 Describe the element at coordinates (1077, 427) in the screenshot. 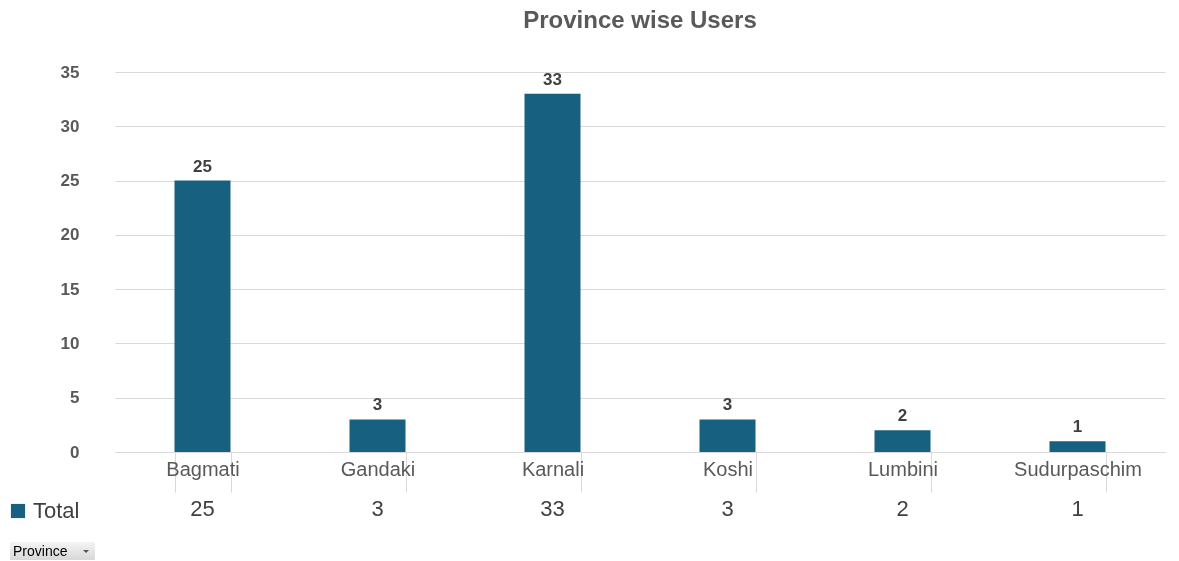

I see `annotation: 1` at that location.